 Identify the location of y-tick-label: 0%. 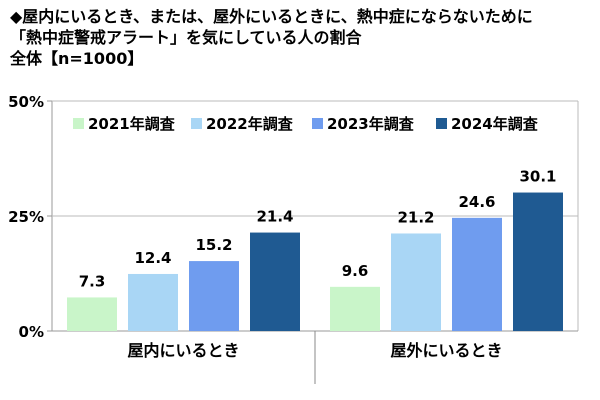
(31, 332).